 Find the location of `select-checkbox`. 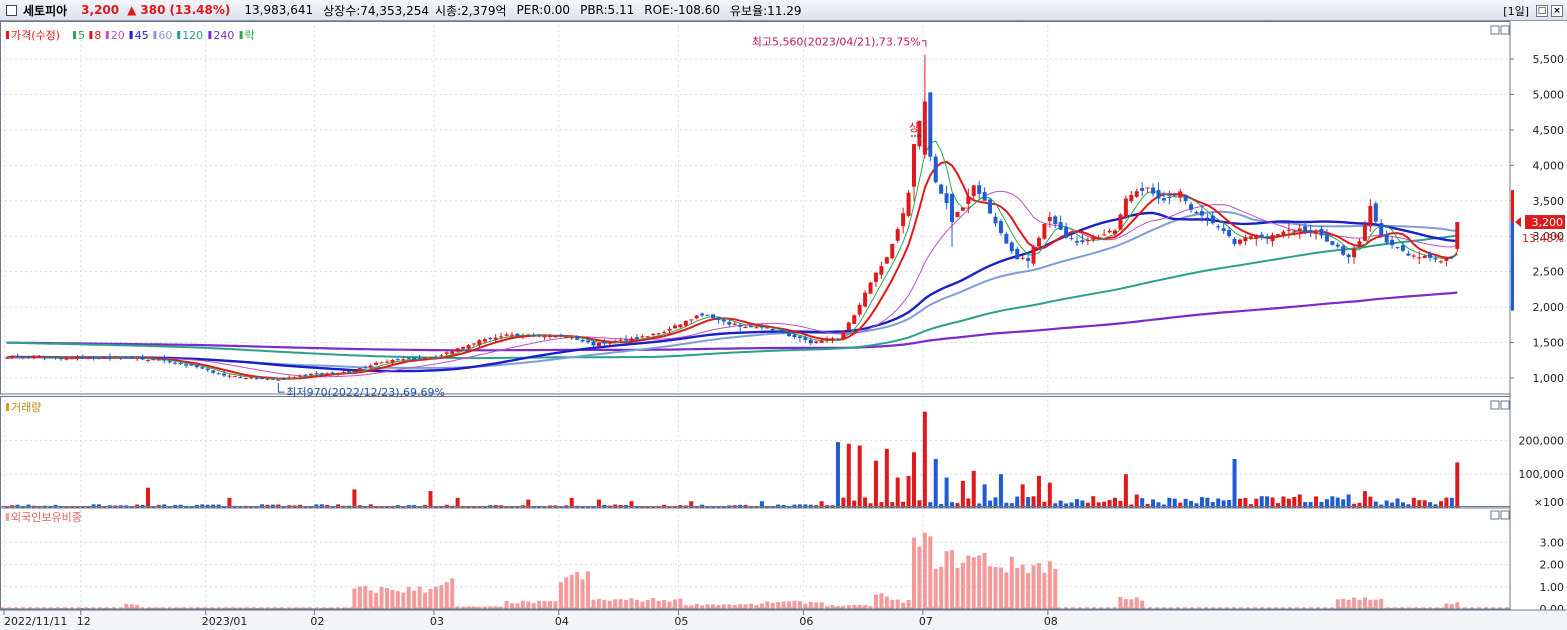

select-checkbox is located at coordinates (11, 10).